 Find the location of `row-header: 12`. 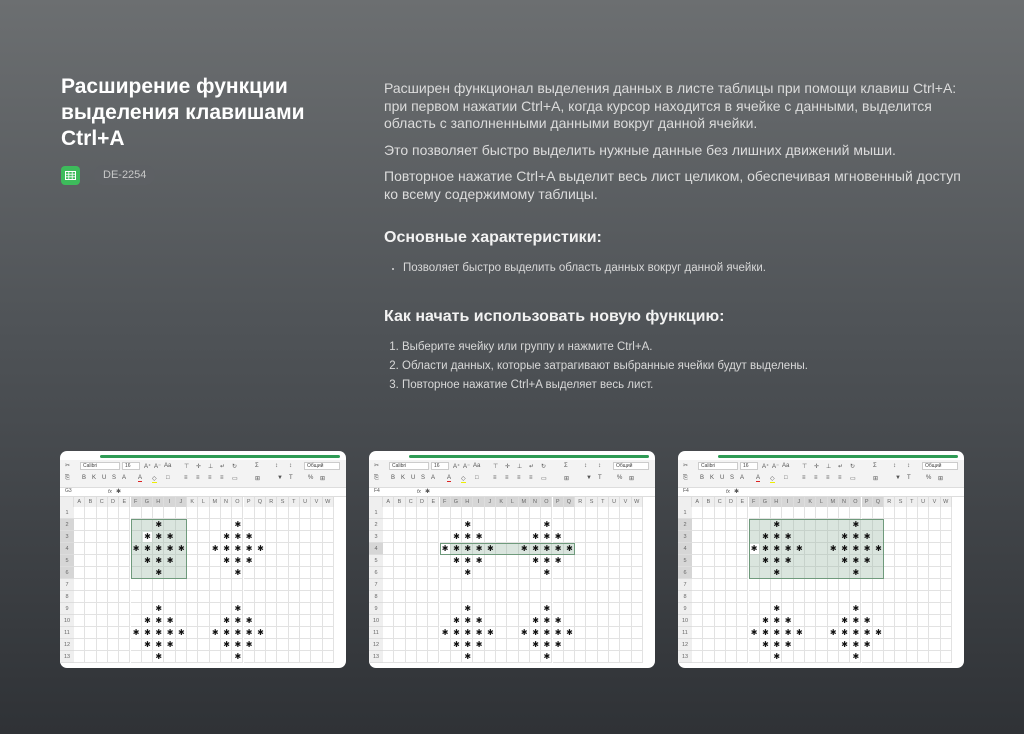

row-header: 12 is located at coordinates (67, 645).